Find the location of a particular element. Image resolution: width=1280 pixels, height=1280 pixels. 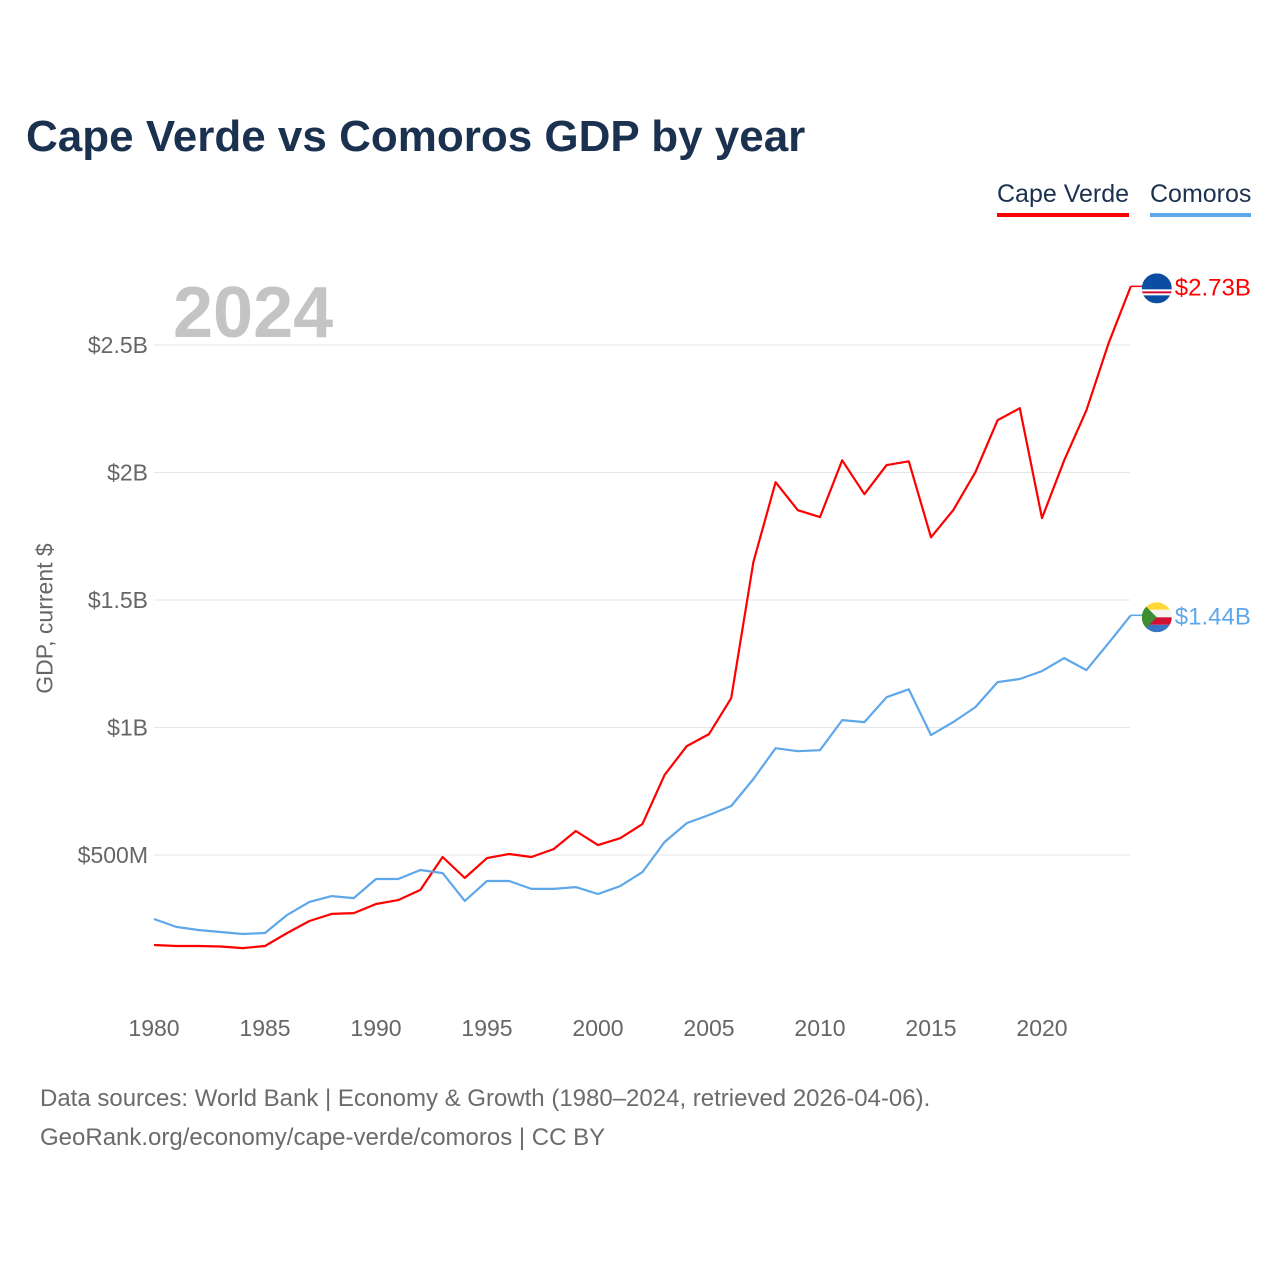

legend-comoros: Comoros is located at coordinates (1201, 198).